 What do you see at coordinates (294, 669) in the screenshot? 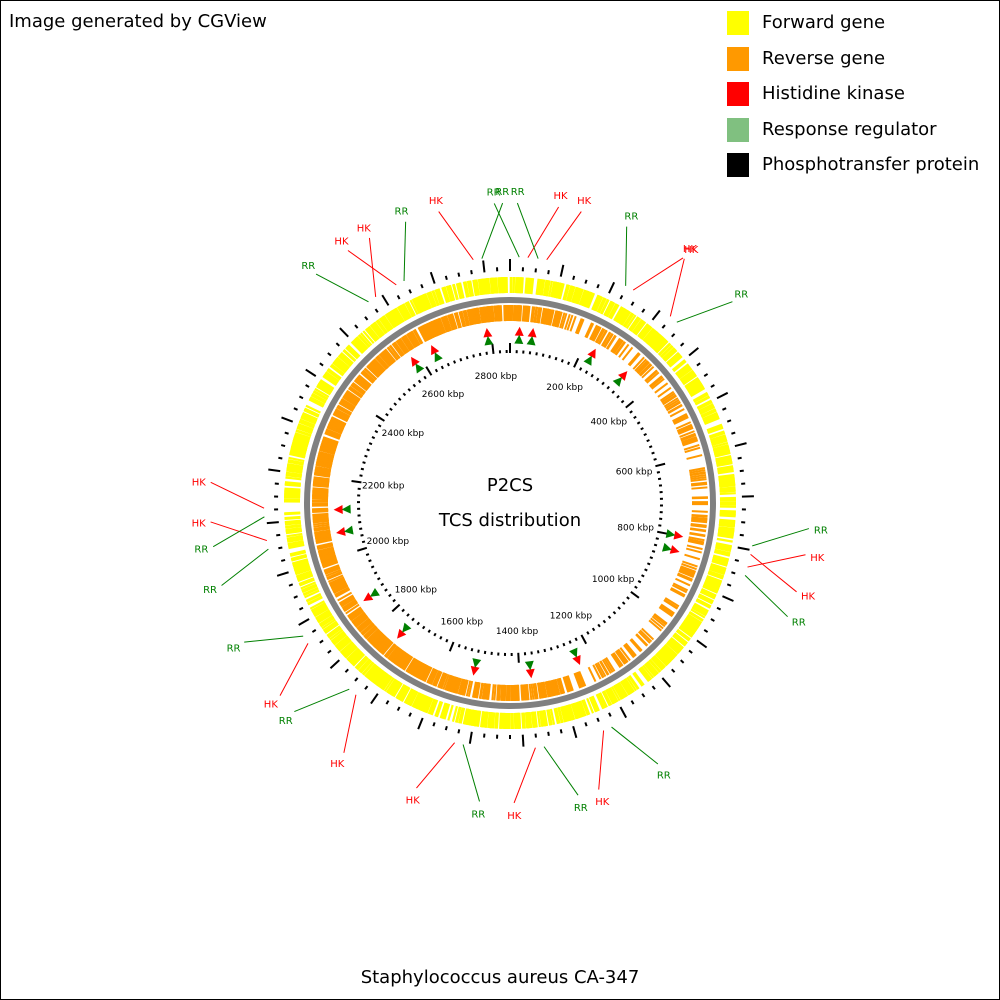
I see `hk-callout-line` at bounding box center [294, 669].